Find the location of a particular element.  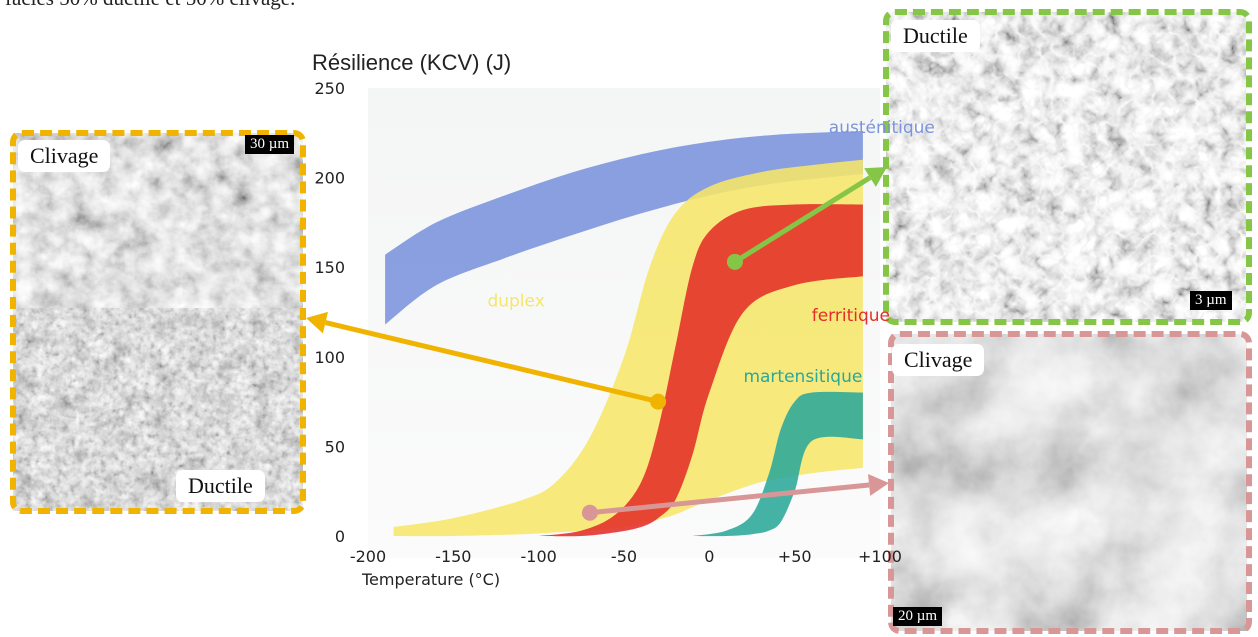

series-label-ferritique: ferritique is located at coordinates (851, 316).